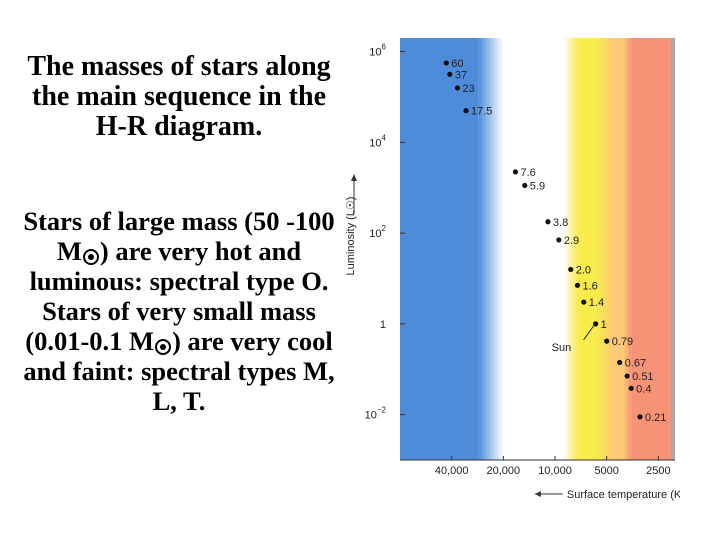  What do you see at coordinates (351, 236) in the screenshot?
I see `y-axis-title: Luminosity (L☉)` at bounding box center [351, 236].